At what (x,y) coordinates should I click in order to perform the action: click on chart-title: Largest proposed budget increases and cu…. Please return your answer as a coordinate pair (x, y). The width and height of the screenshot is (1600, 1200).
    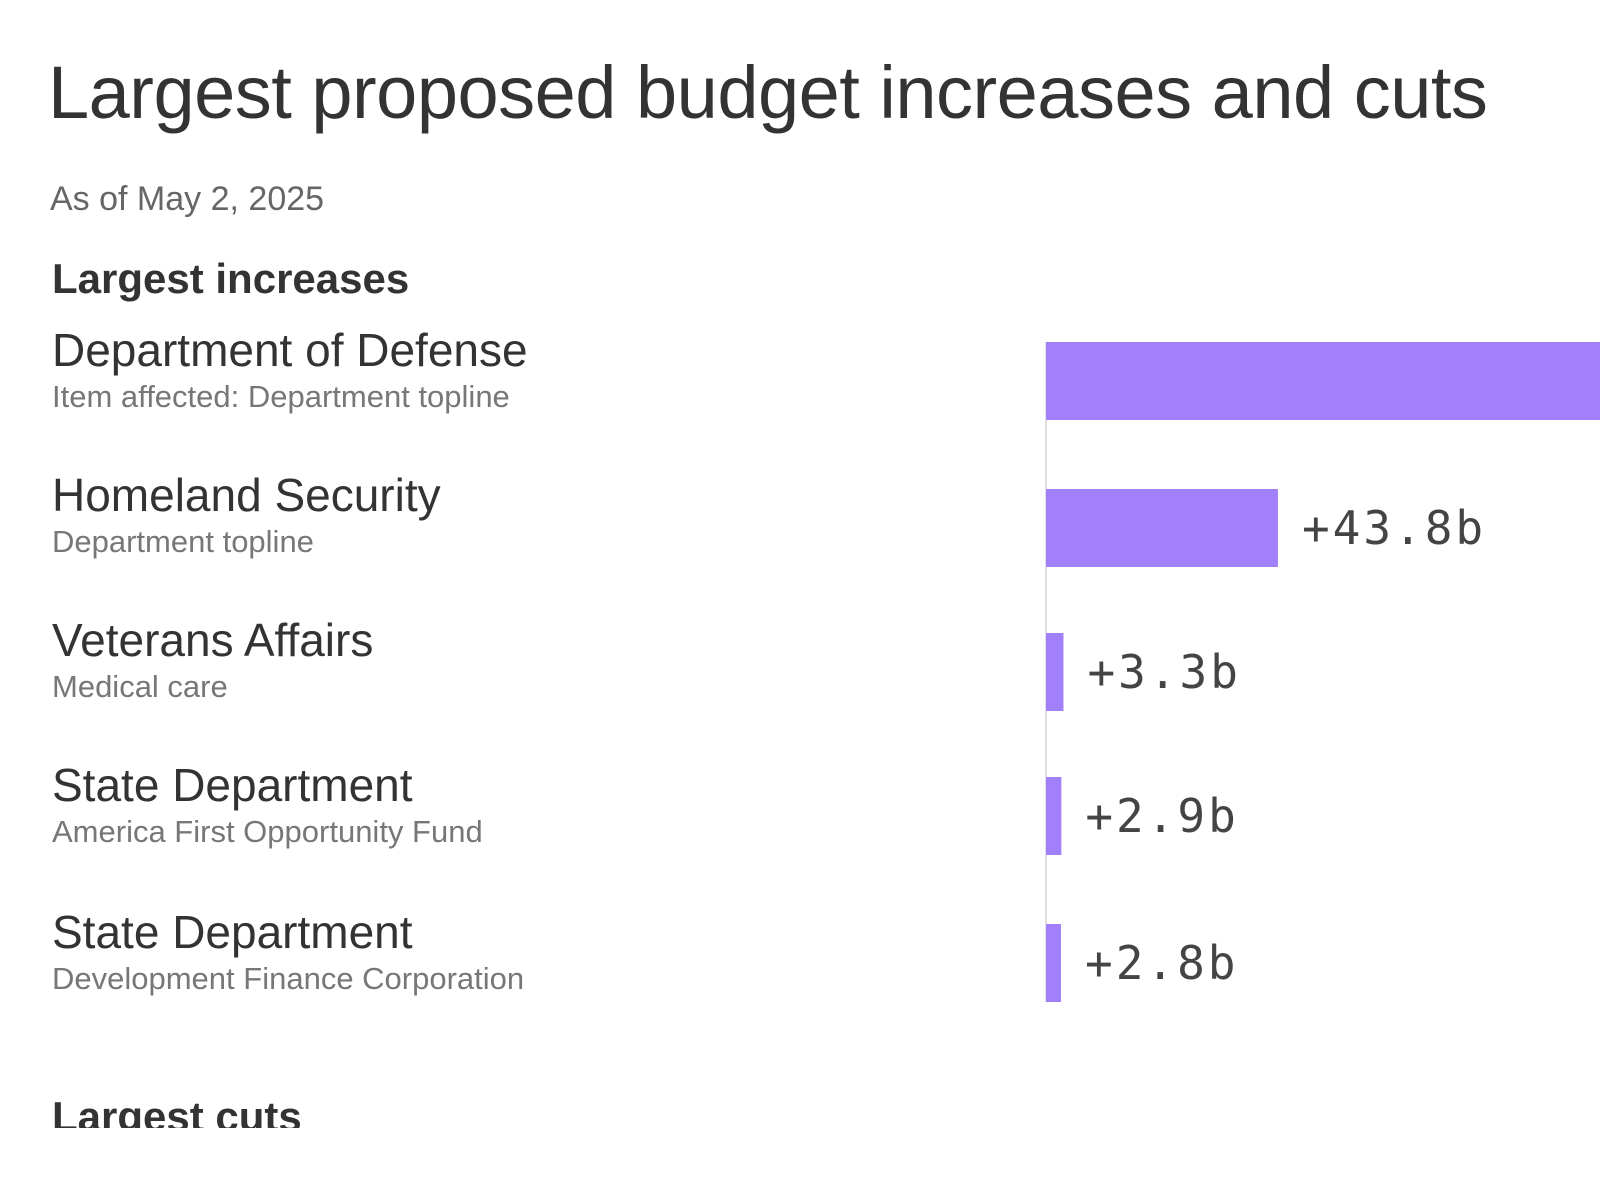
    Looking at the image, I should click on (768, 92).